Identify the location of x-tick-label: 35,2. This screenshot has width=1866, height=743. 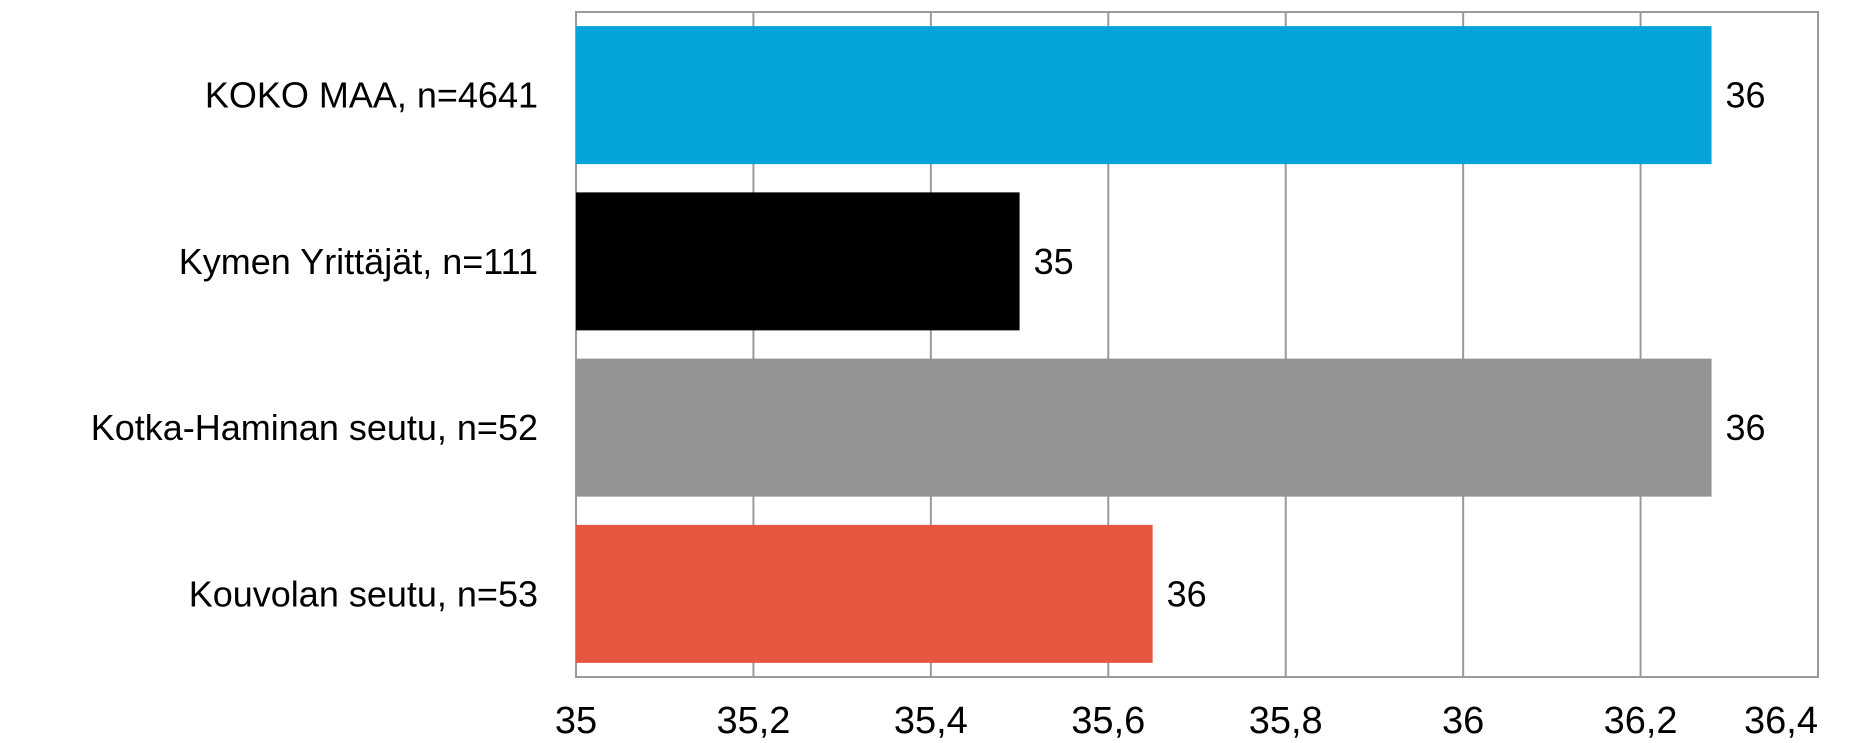
(753, 721).